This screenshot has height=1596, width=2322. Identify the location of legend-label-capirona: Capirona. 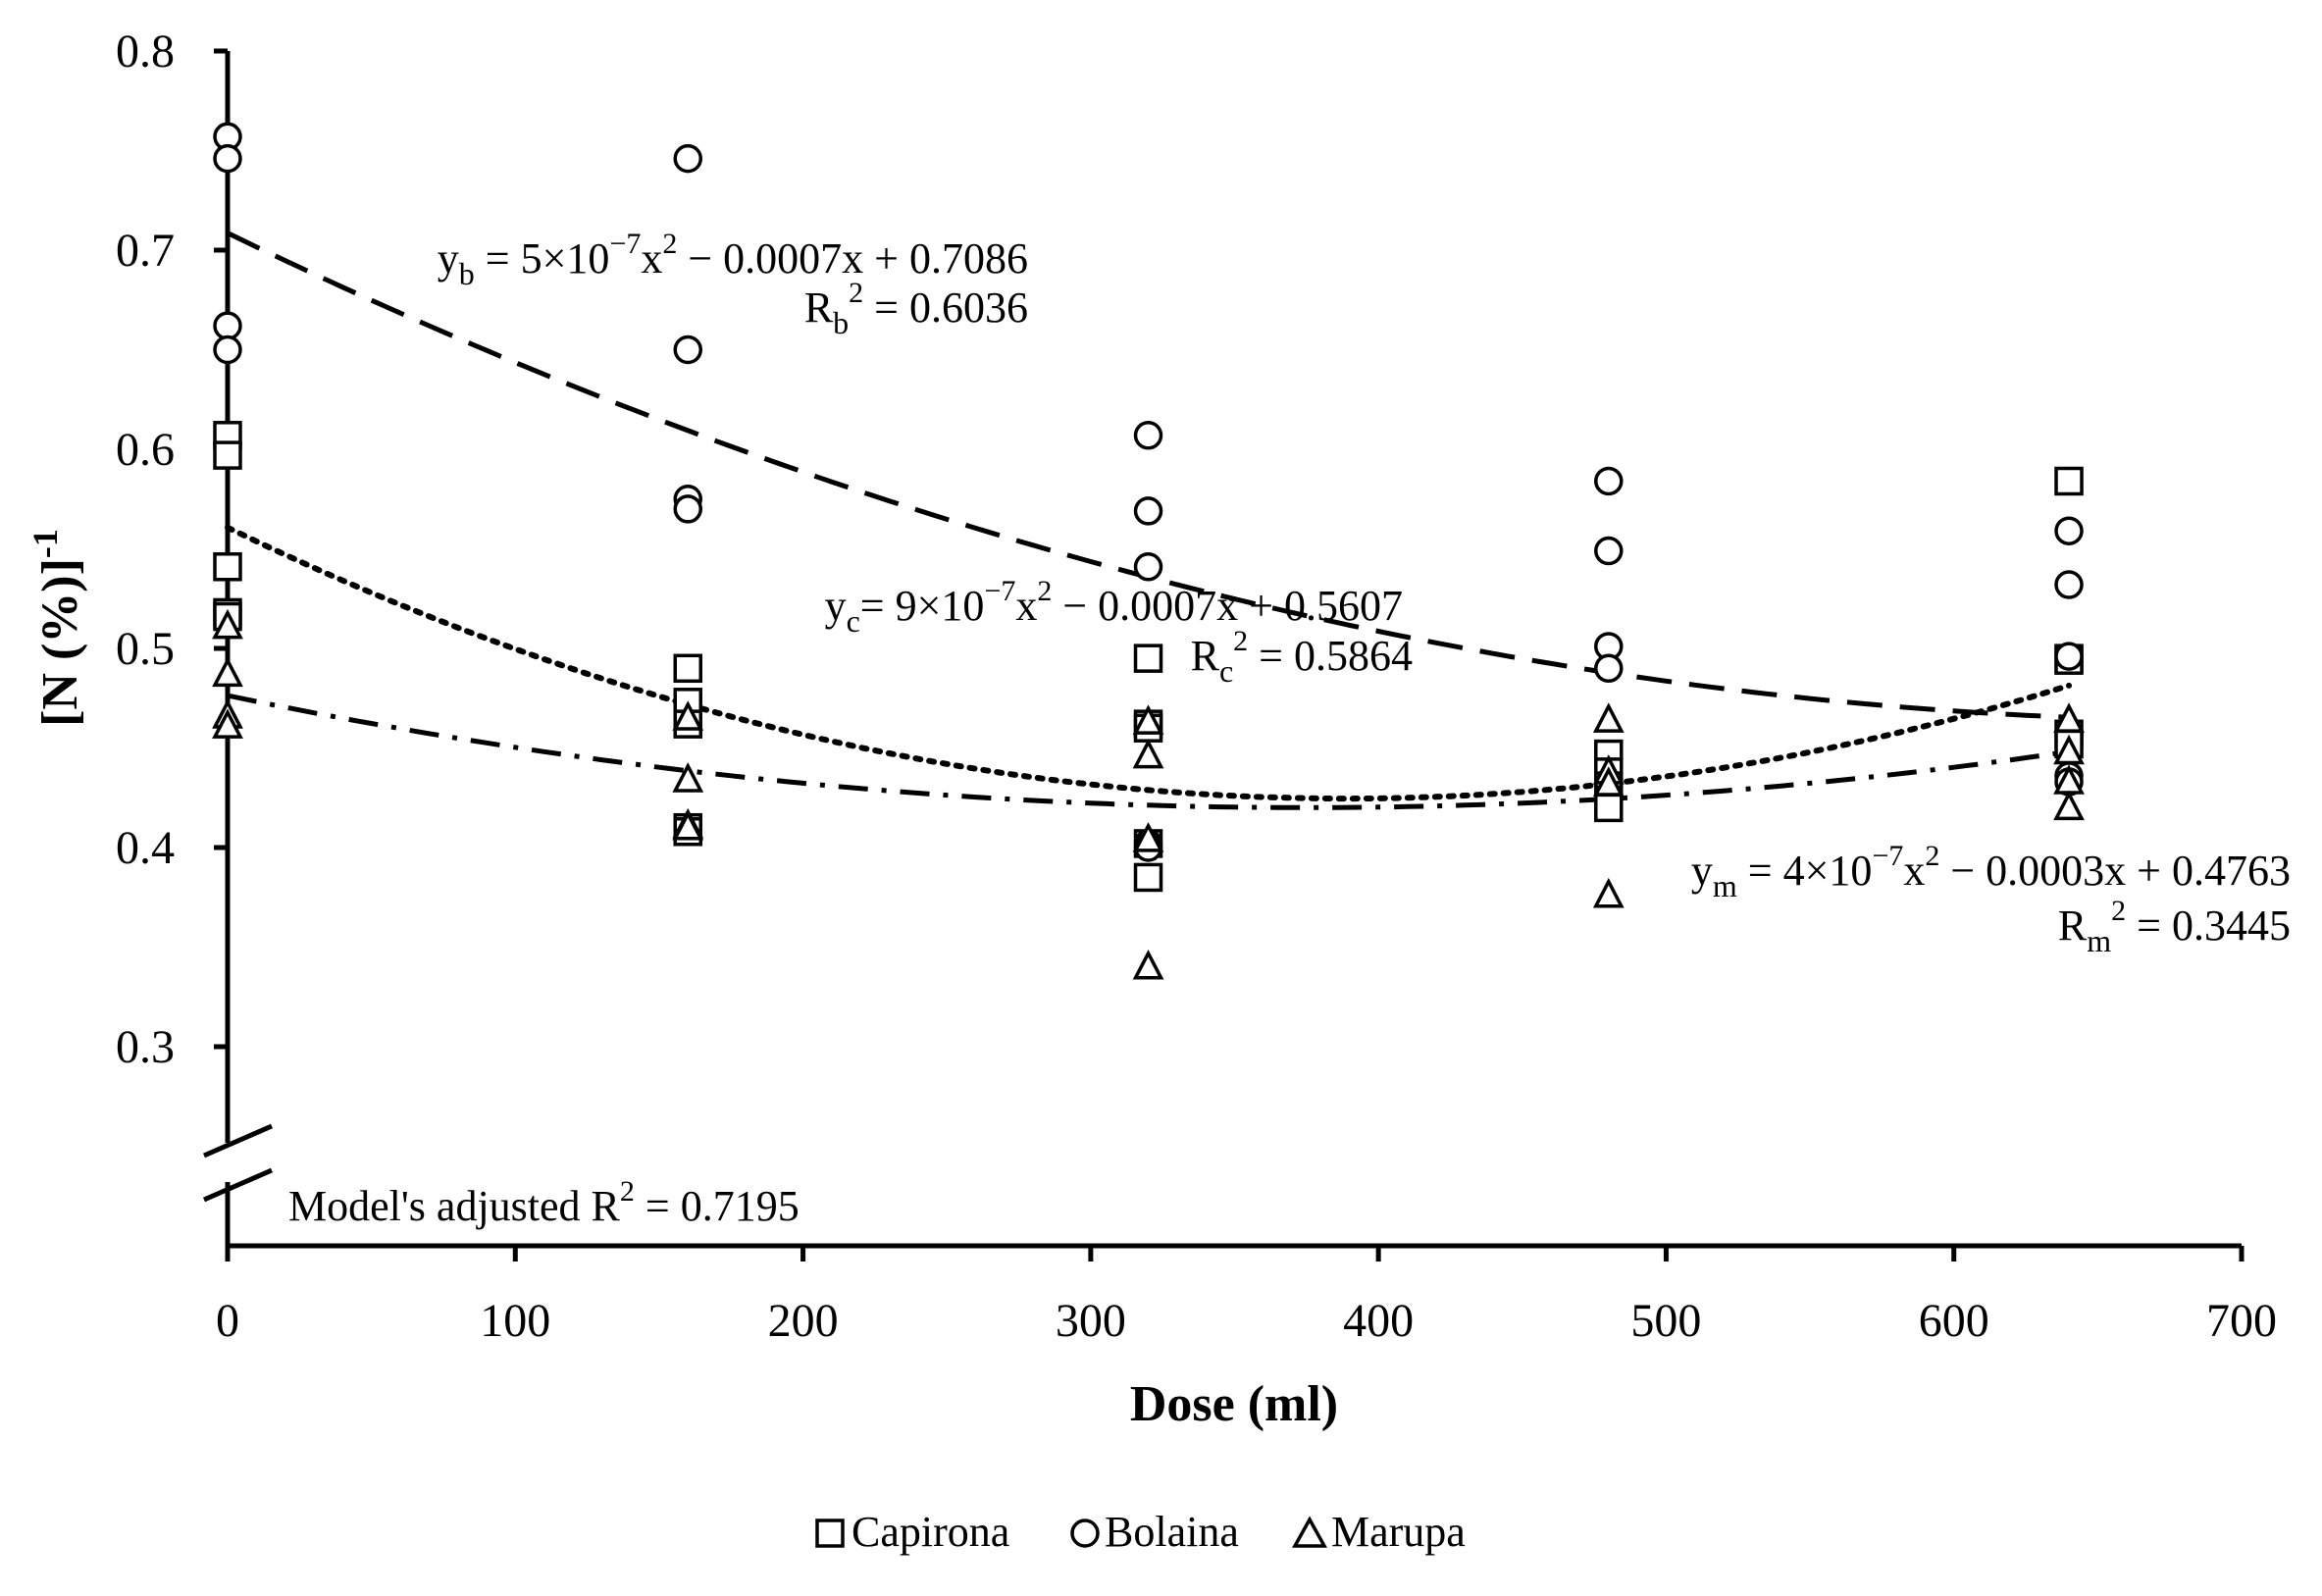
(930, 1532).